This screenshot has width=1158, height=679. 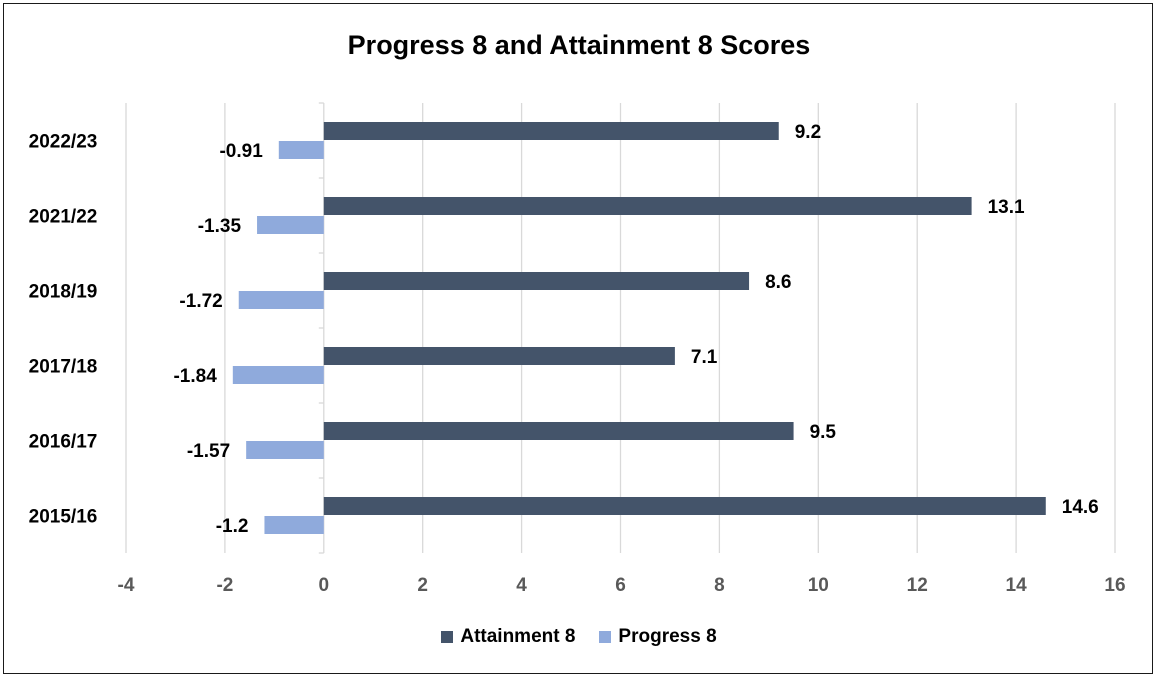 What do you see at coordinates (232, 526) in the screenshot?
I see `data-label-progress-8: -1.2` at bounding box center [232, 526].